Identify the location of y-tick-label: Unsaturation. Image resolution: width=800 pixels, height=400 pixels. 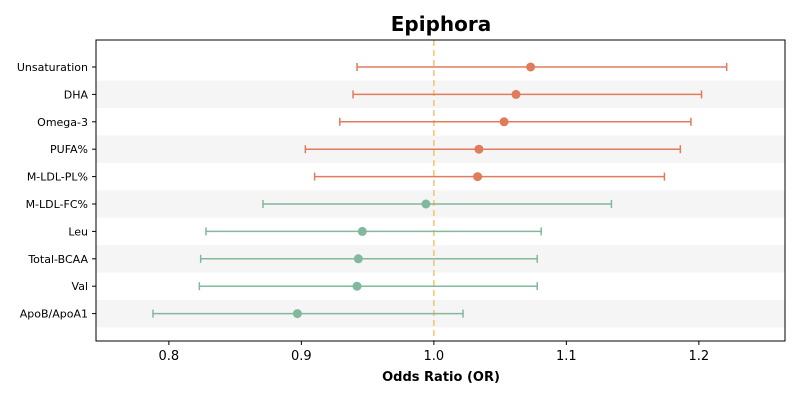
(52, 67).